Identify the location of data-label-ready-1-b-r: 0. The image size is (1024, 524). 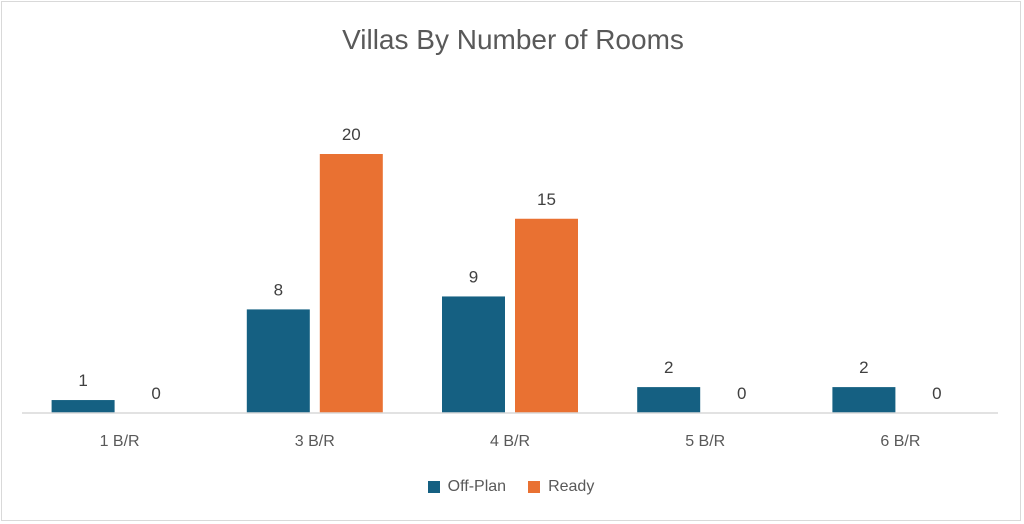
(155, 393).